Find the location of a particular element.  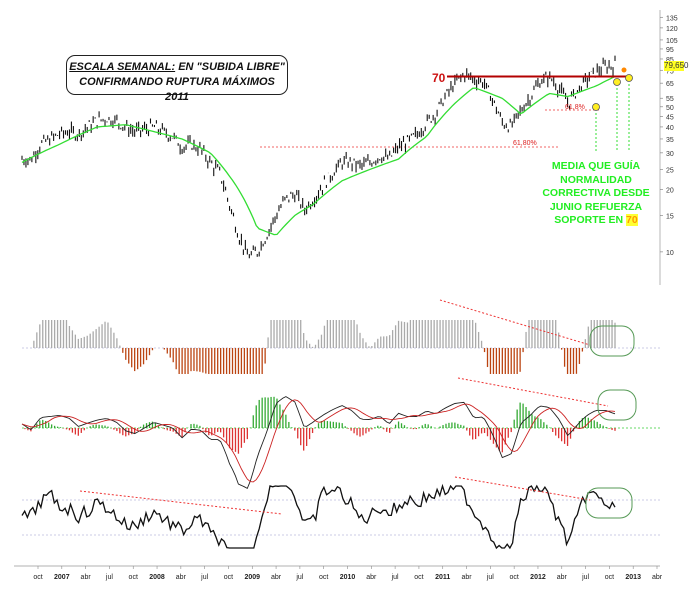

fib-label-2: 61,80% is located at coordinates (525, 143).